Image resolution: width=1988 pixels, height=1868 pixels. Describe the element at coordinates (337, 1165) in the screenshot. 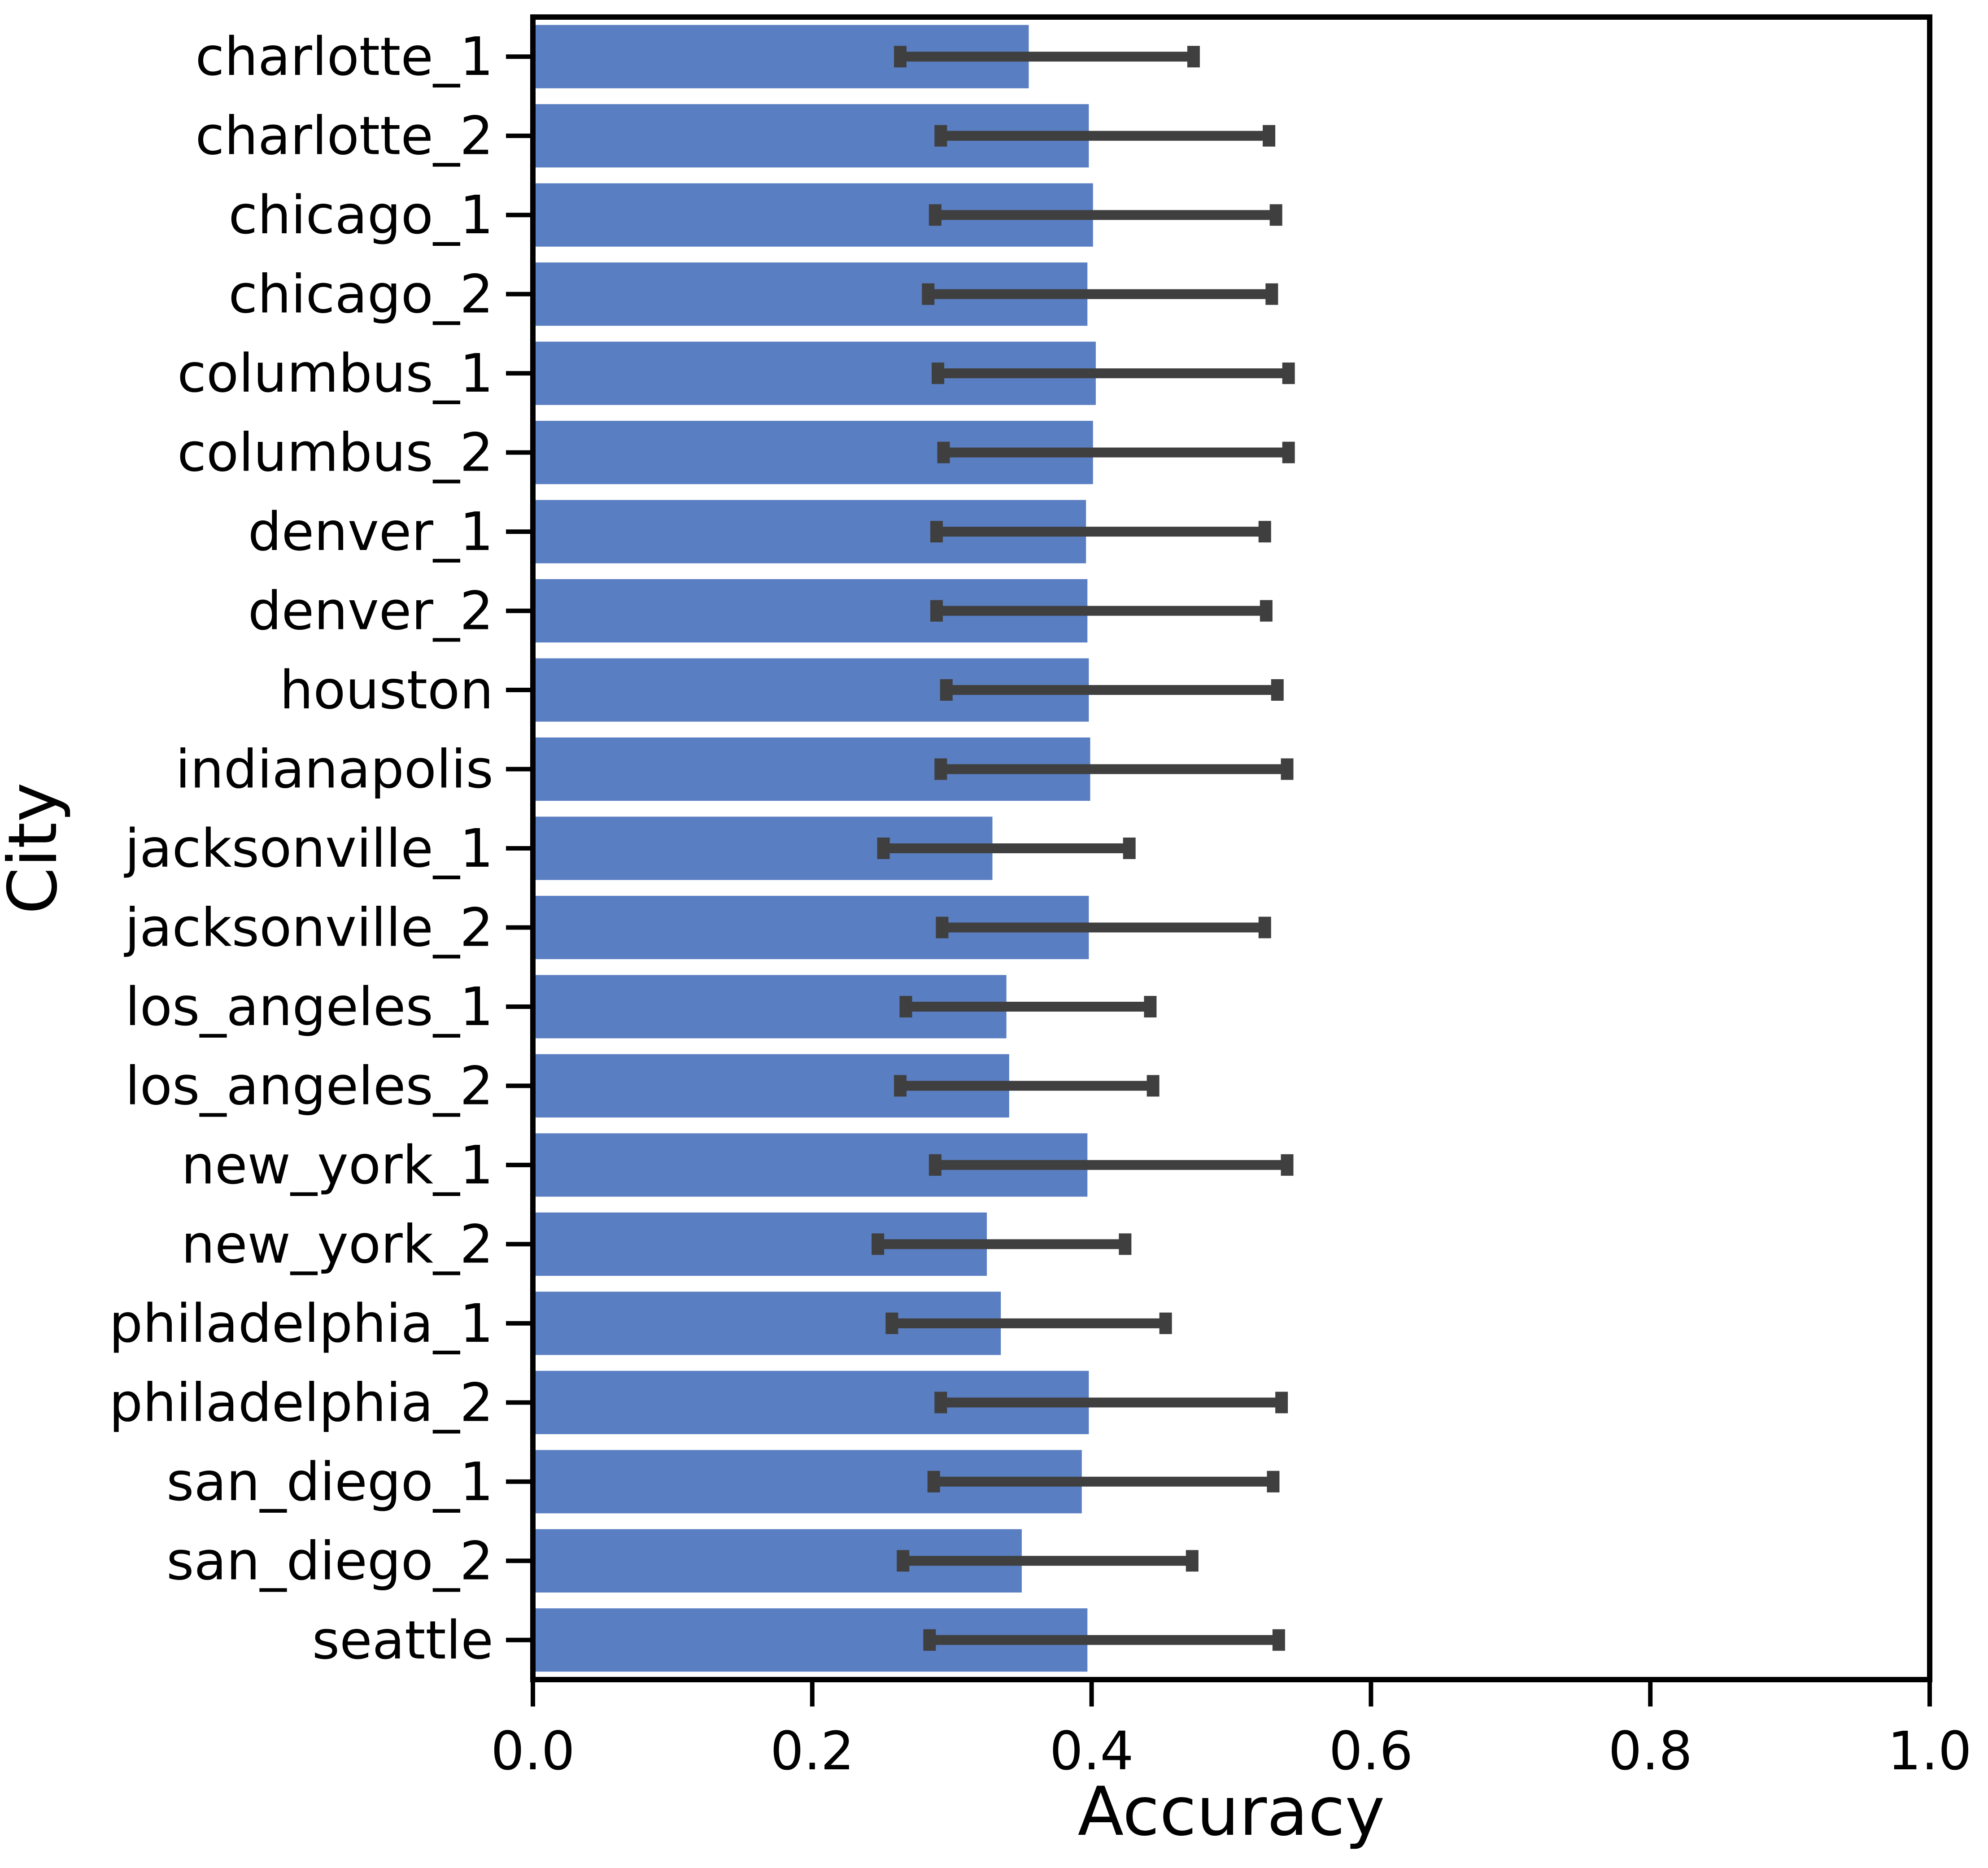

I see `y-tick-label-new_york_1: new_york_1` at that location.